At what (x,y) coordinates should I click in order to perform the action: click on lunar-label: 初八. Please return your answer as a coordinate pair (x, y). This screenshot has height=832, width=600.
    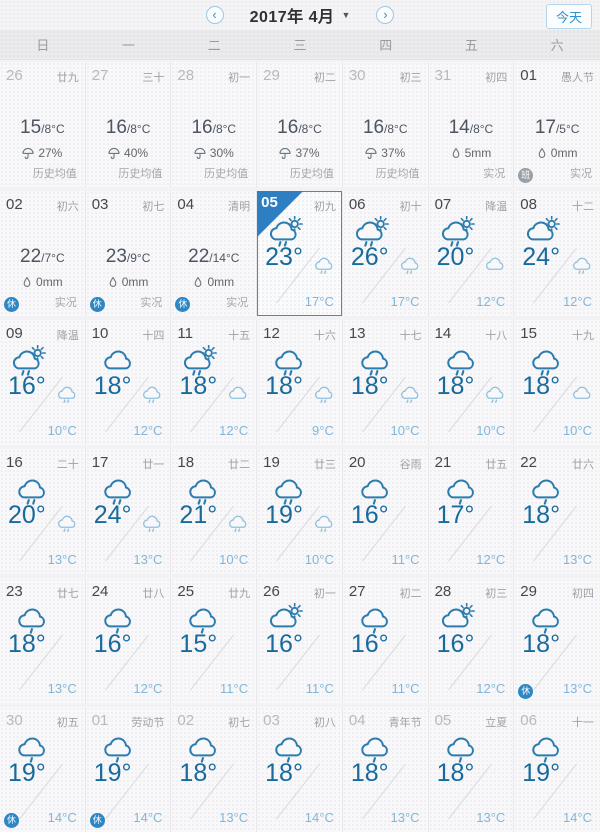
    Looking at the image, I should click on (324, 723).